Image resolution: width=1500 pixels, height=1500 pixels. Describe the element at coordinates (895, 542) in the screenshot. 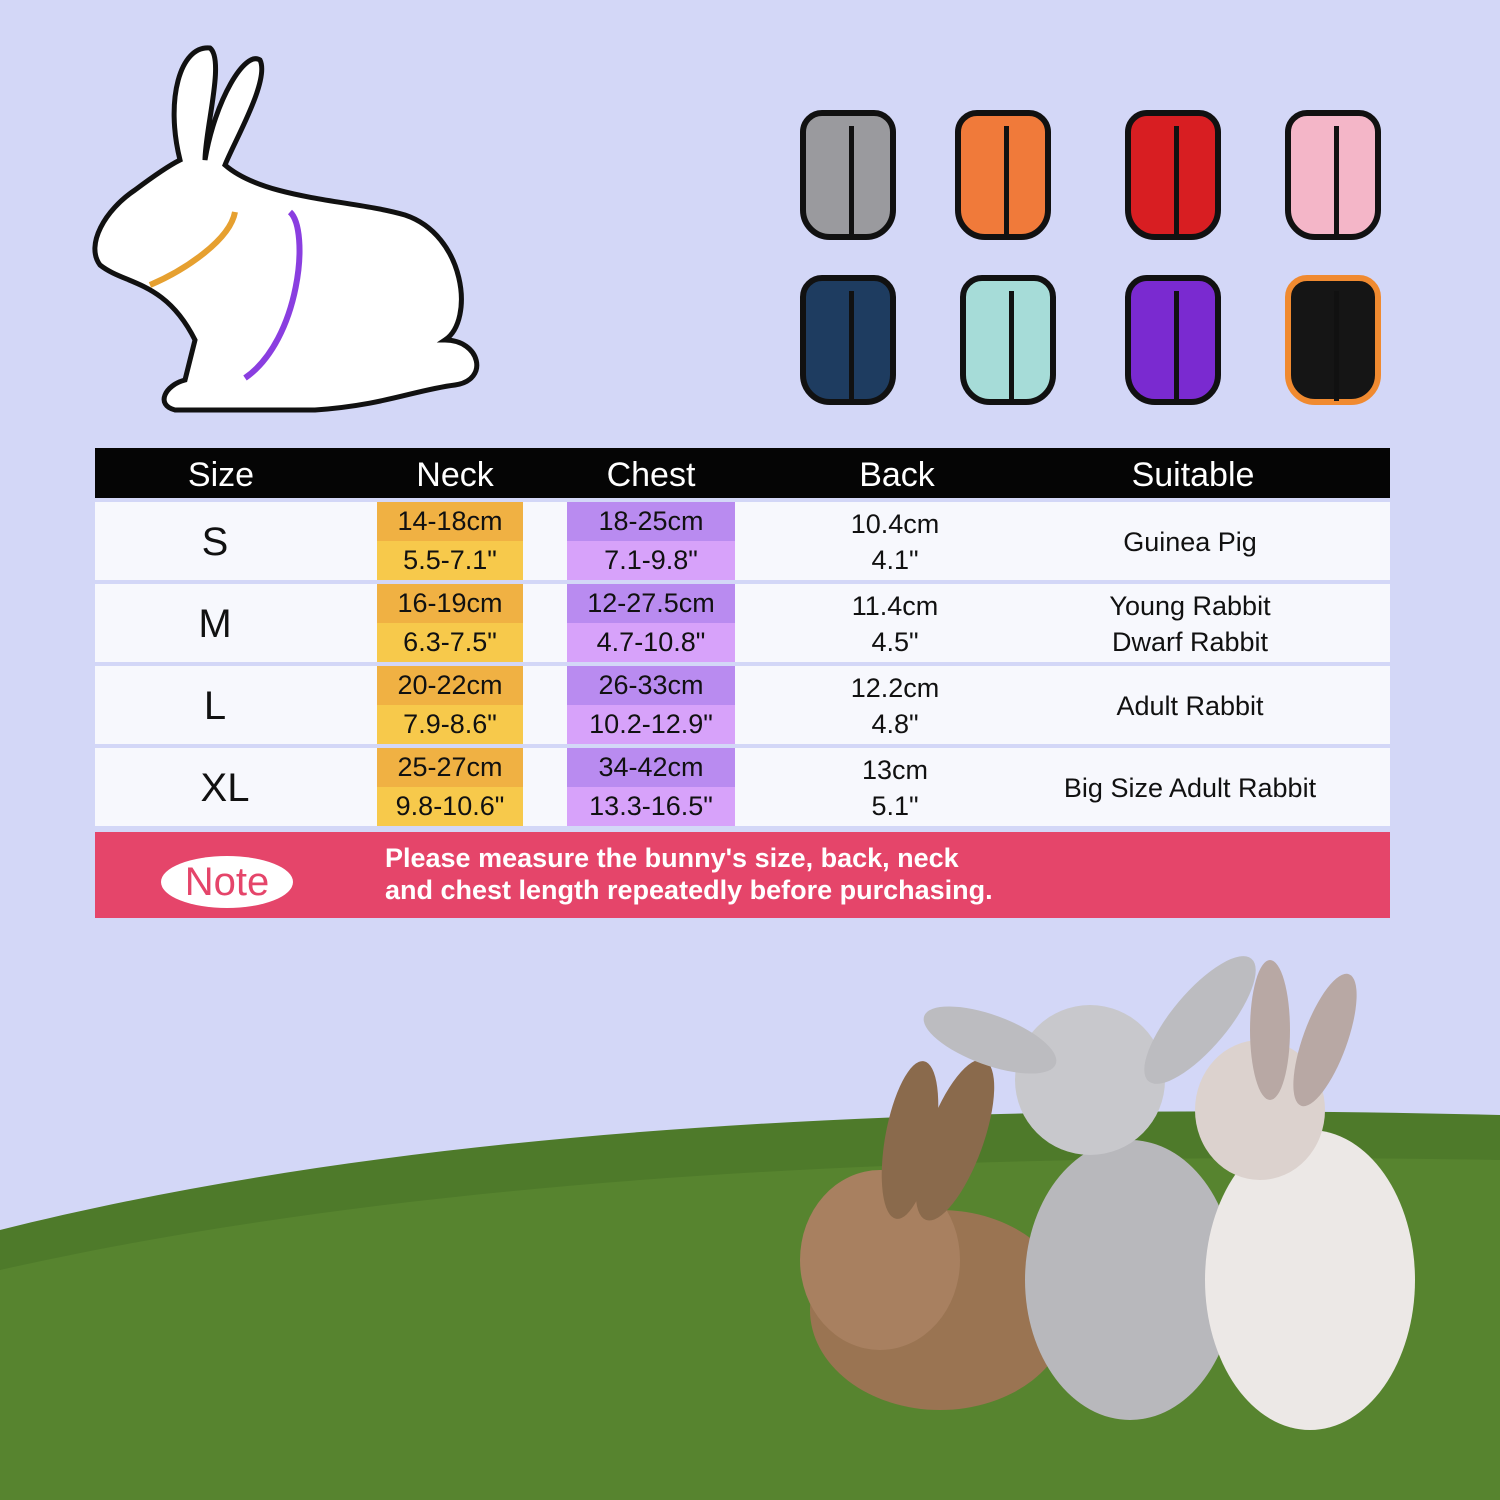

I see `back-cell: 10.4cm 4.1"` at that location.